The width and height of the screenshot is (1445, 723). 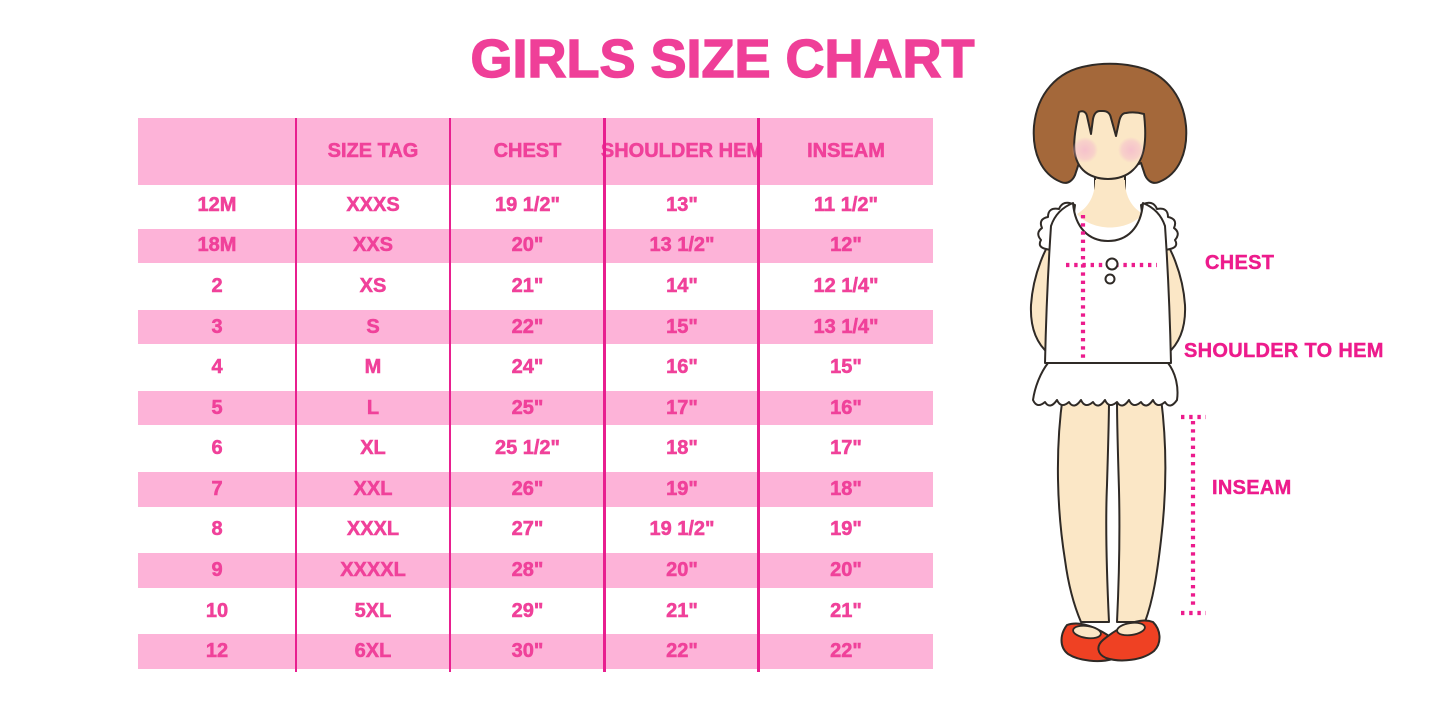 I want to click on table-cell: 2, so click(x=217, y=286).